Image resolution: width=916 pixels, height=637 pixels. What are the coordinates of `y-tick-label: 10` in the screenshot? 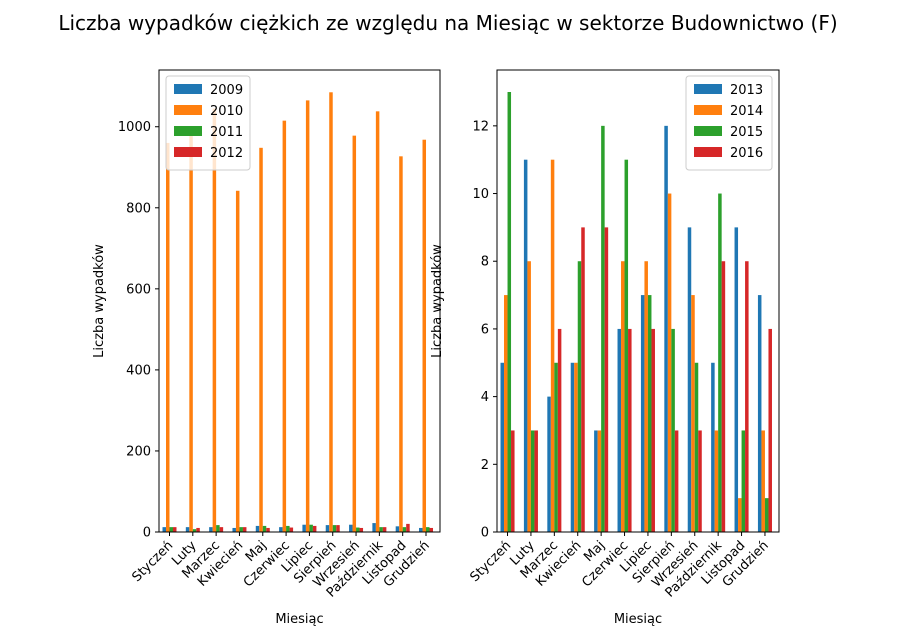 It's located at (480, 194).